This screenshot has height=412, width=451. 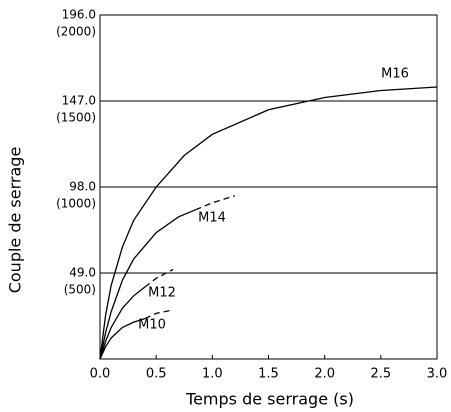 I want to click on y-tick-sublabel: (1000), so click(x=76, y=204).